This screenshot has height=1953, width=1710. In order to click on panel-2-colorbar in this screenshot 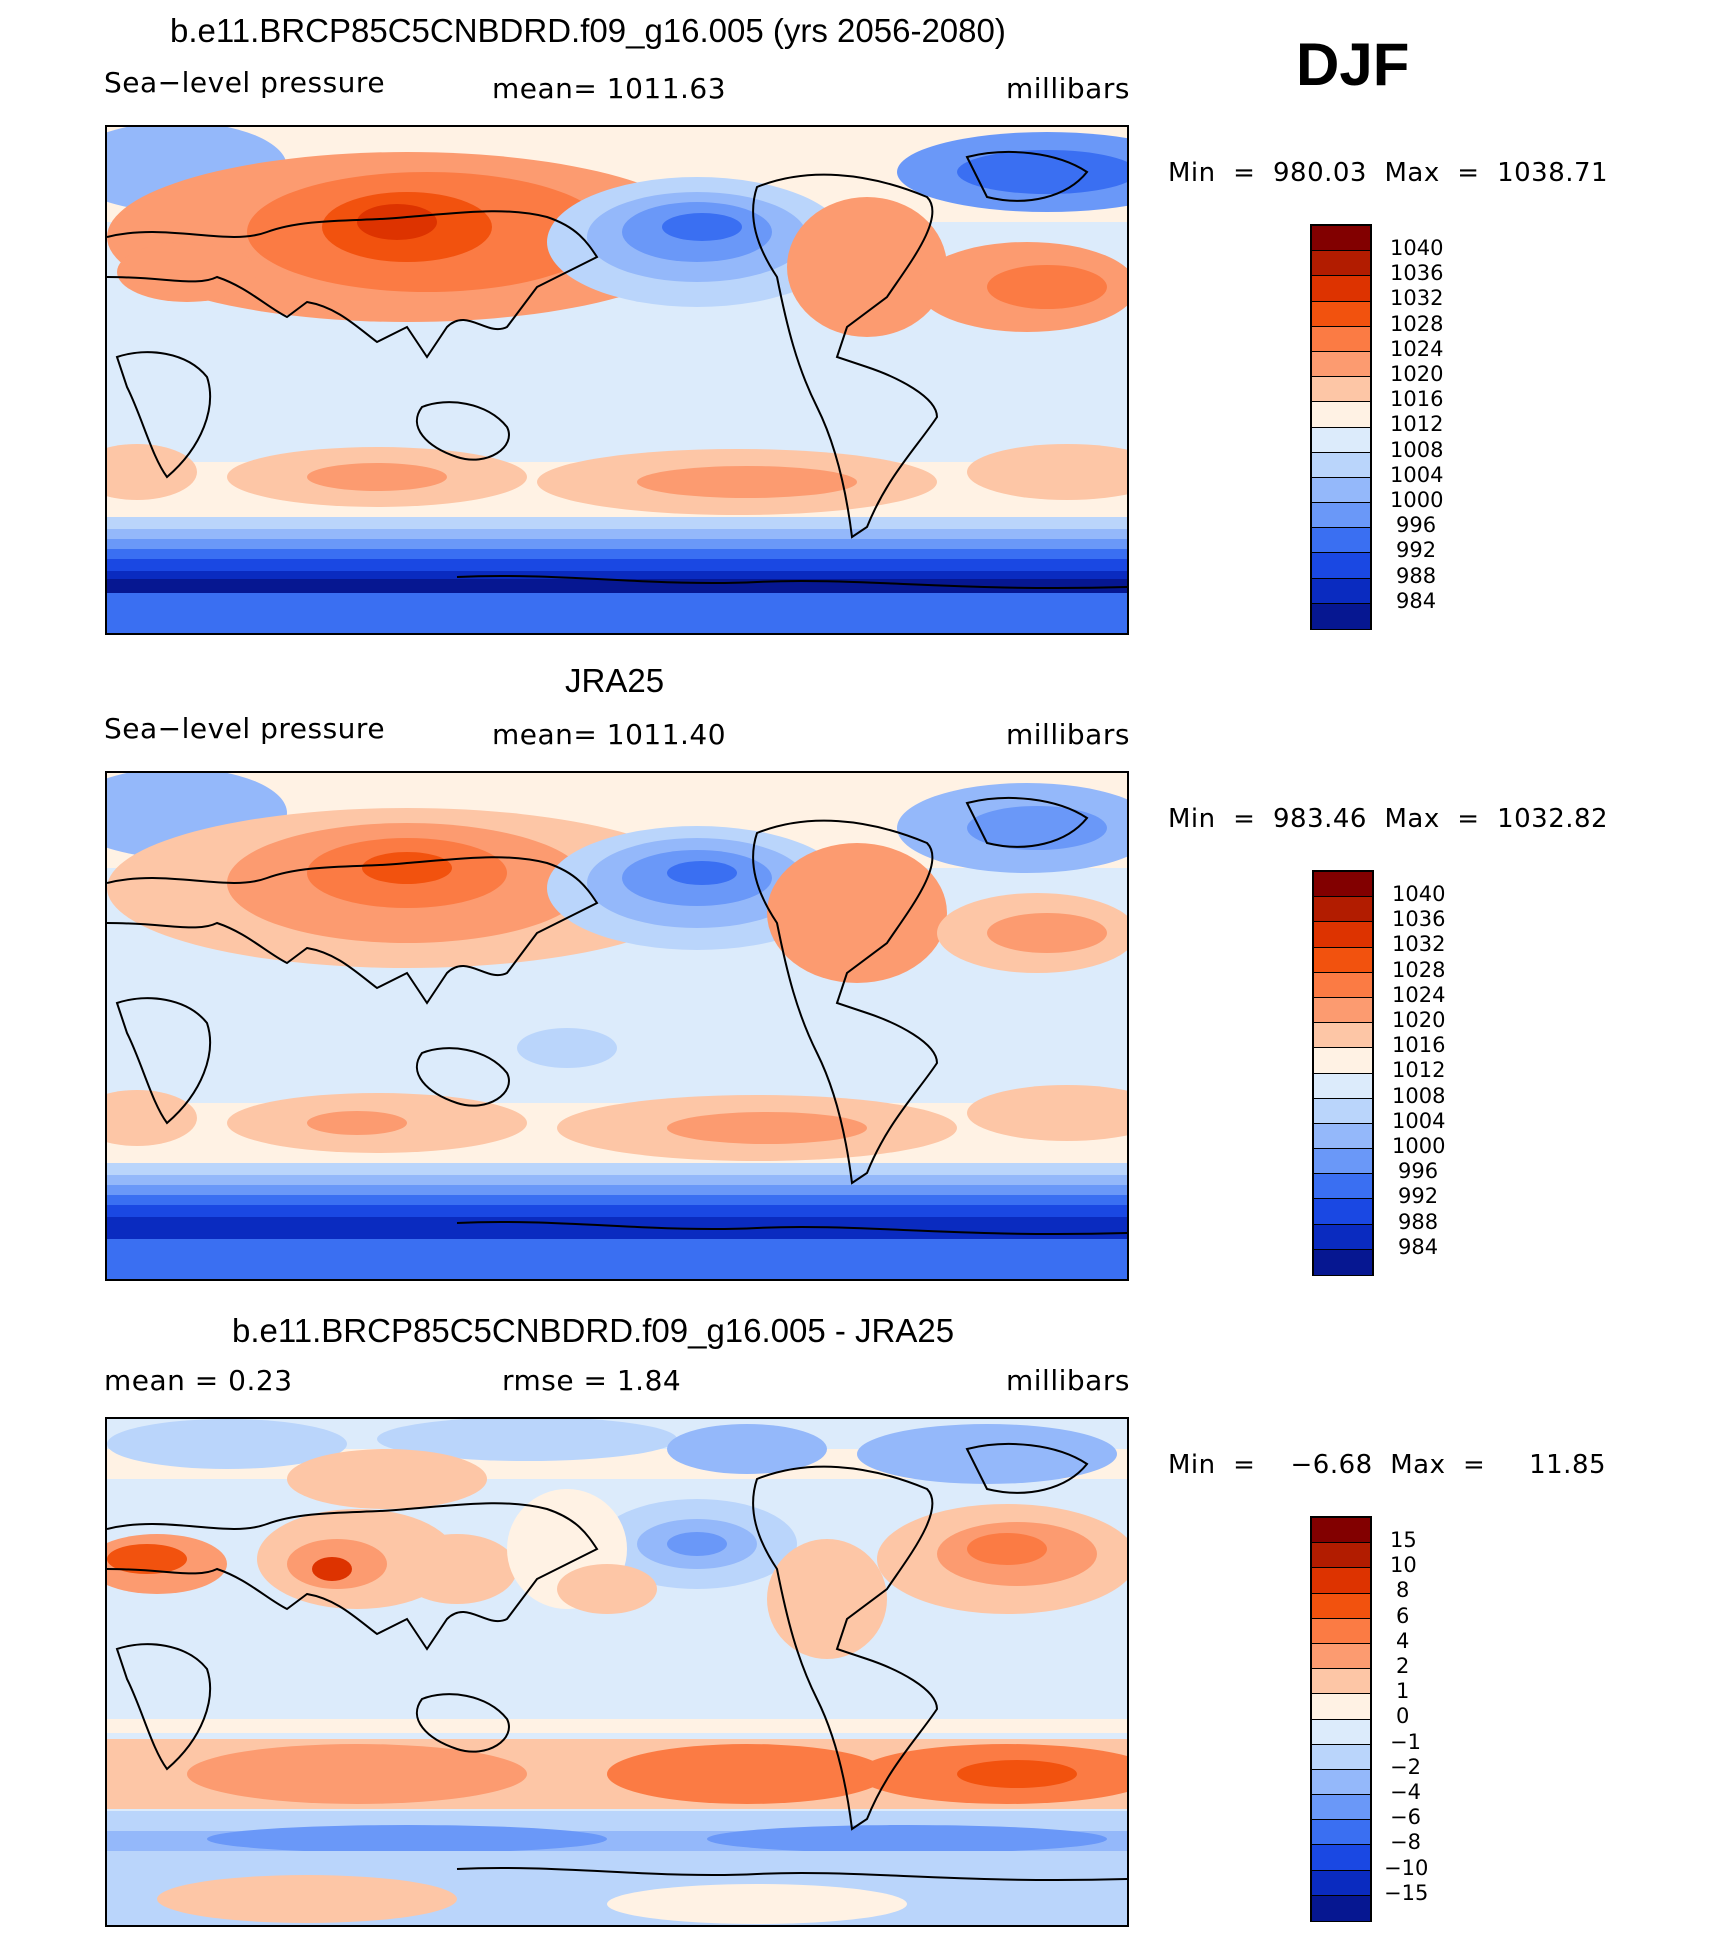, I will do `click(1343, 1073)`.